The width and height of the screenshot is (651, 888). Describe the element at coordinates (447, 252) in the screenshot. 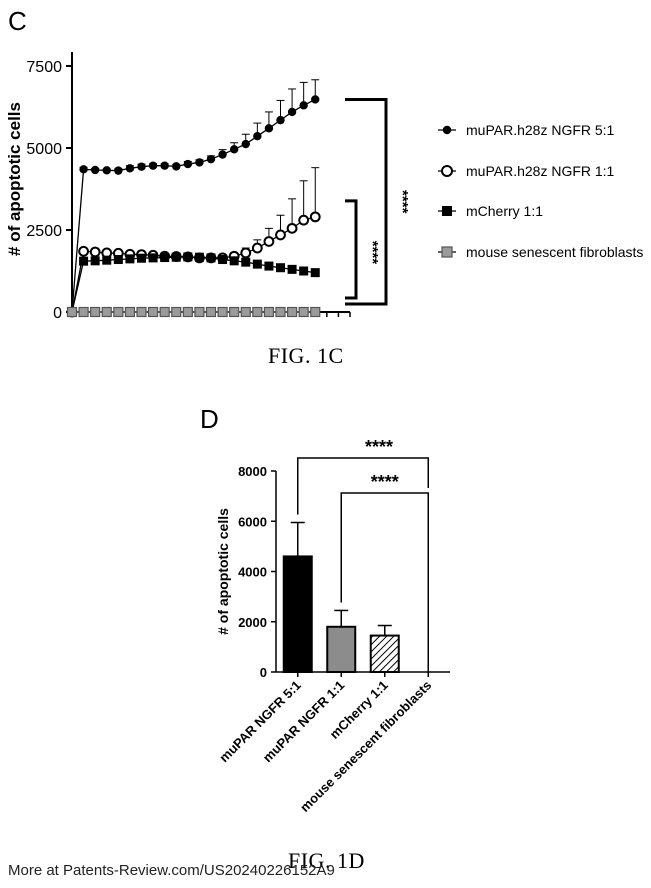

I see `legend-marker-mouse-senescent-fibroblasts` at that location.